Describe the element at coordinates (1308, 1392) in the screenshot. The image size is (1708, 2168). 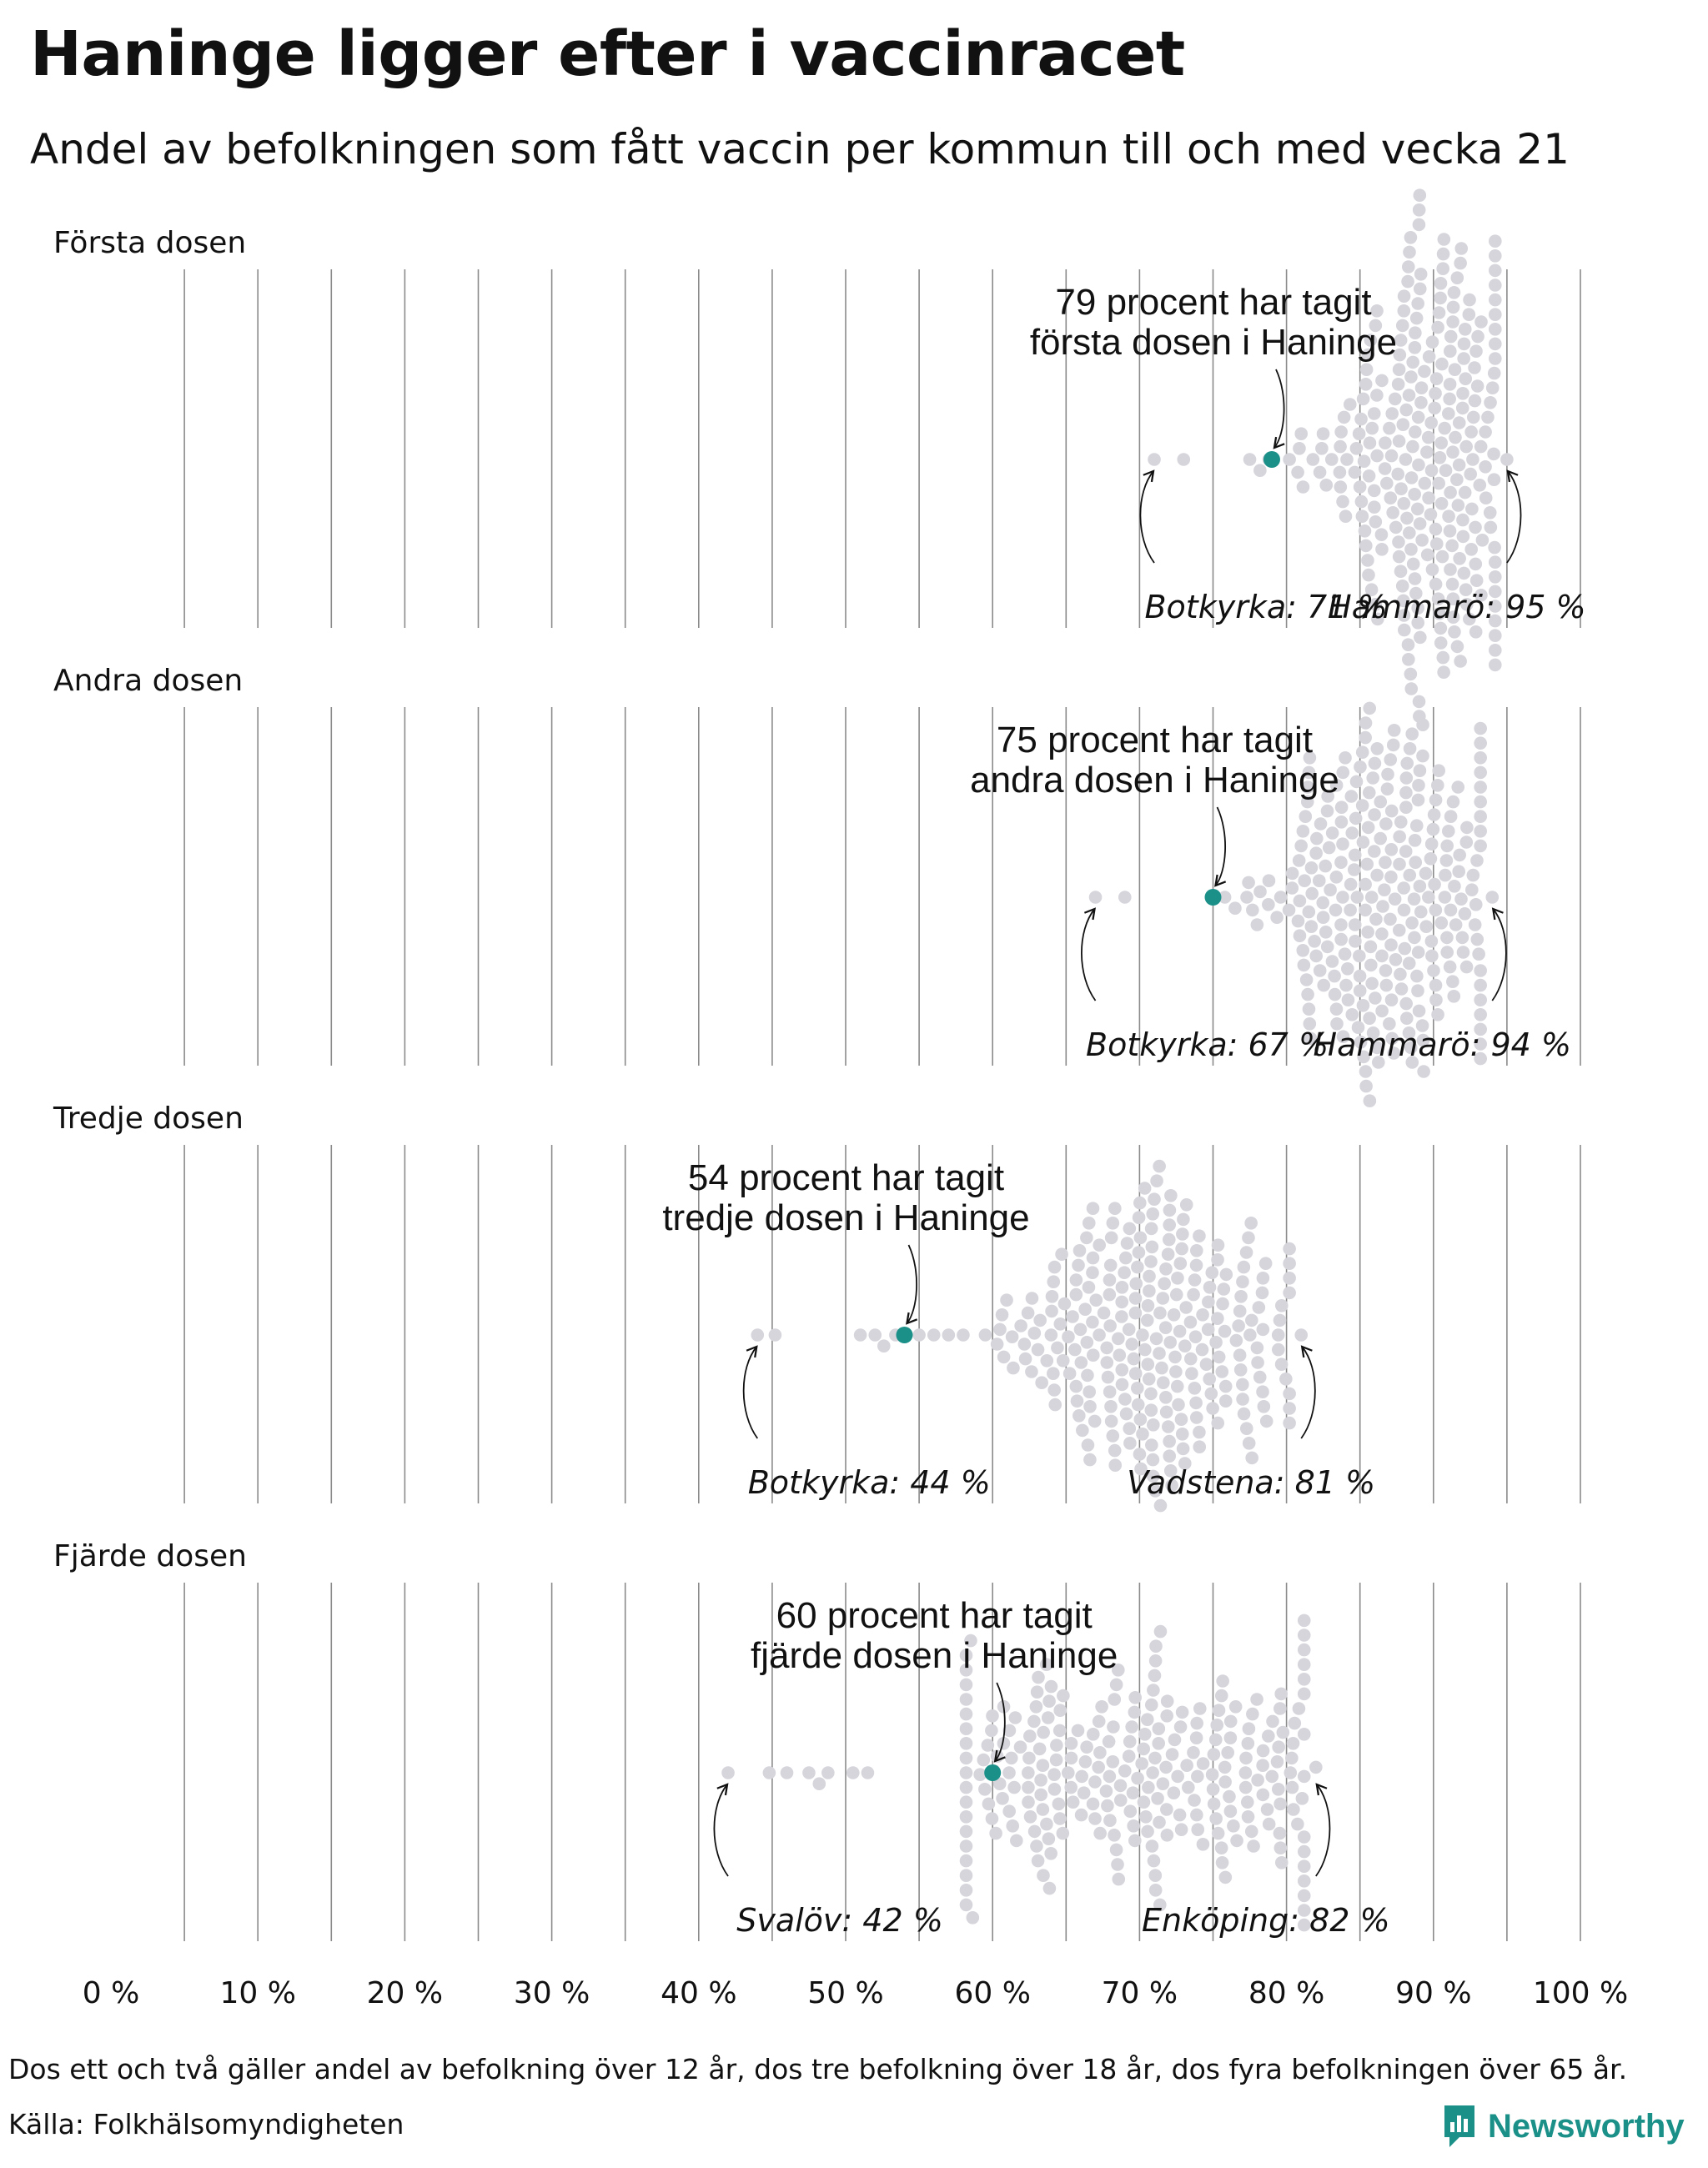
I see `max-arrow` at that location.